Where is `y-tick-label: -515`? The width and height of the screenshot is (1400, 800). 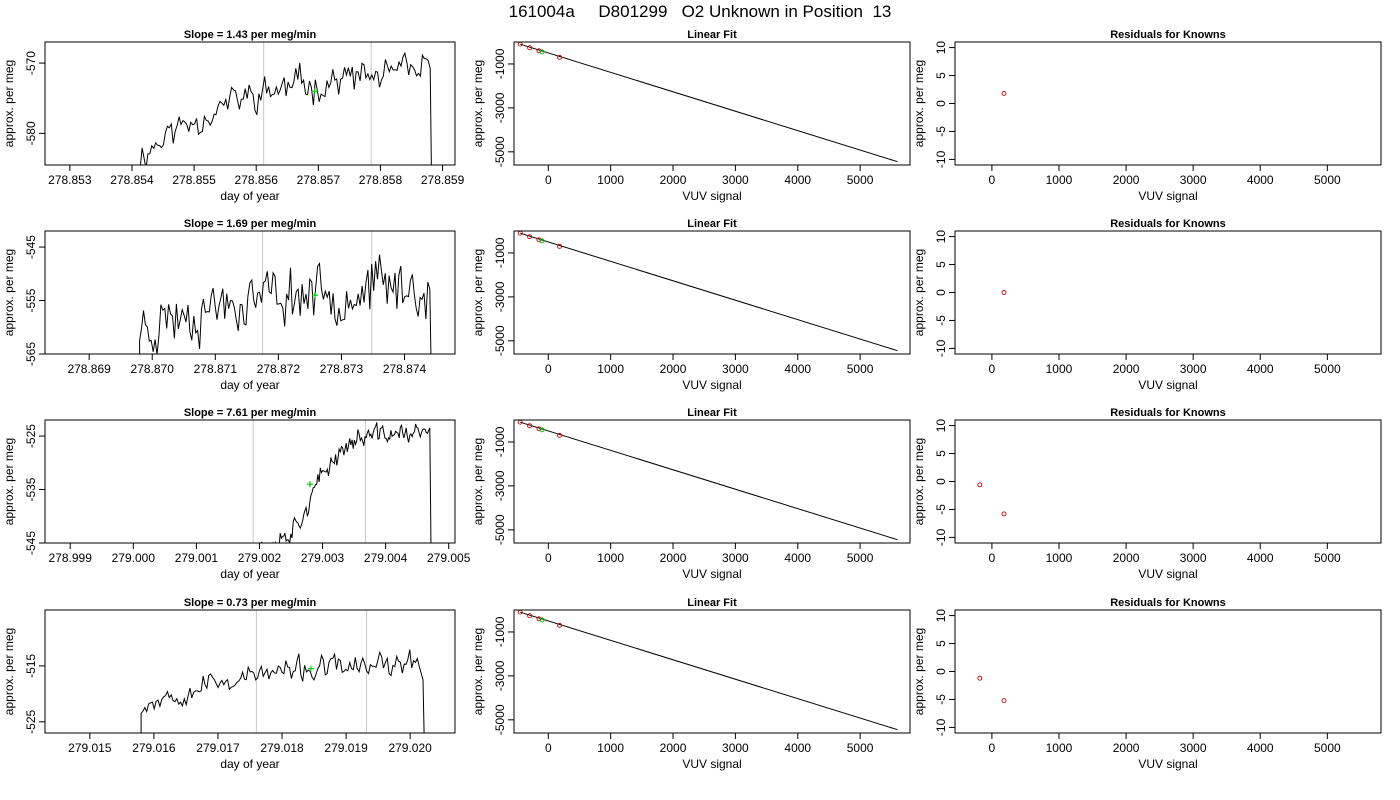 y-tick-label: -515 is located at coordinates (31, 666).